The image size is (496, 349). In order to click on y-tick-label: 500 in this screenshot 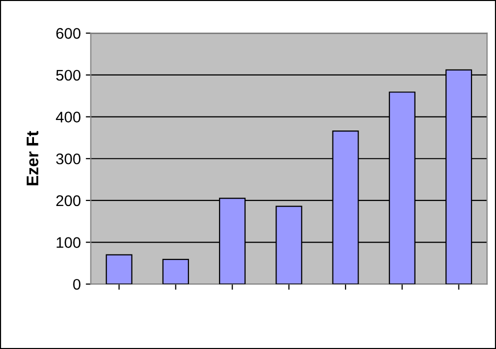, I will do `click(68, 75)`.